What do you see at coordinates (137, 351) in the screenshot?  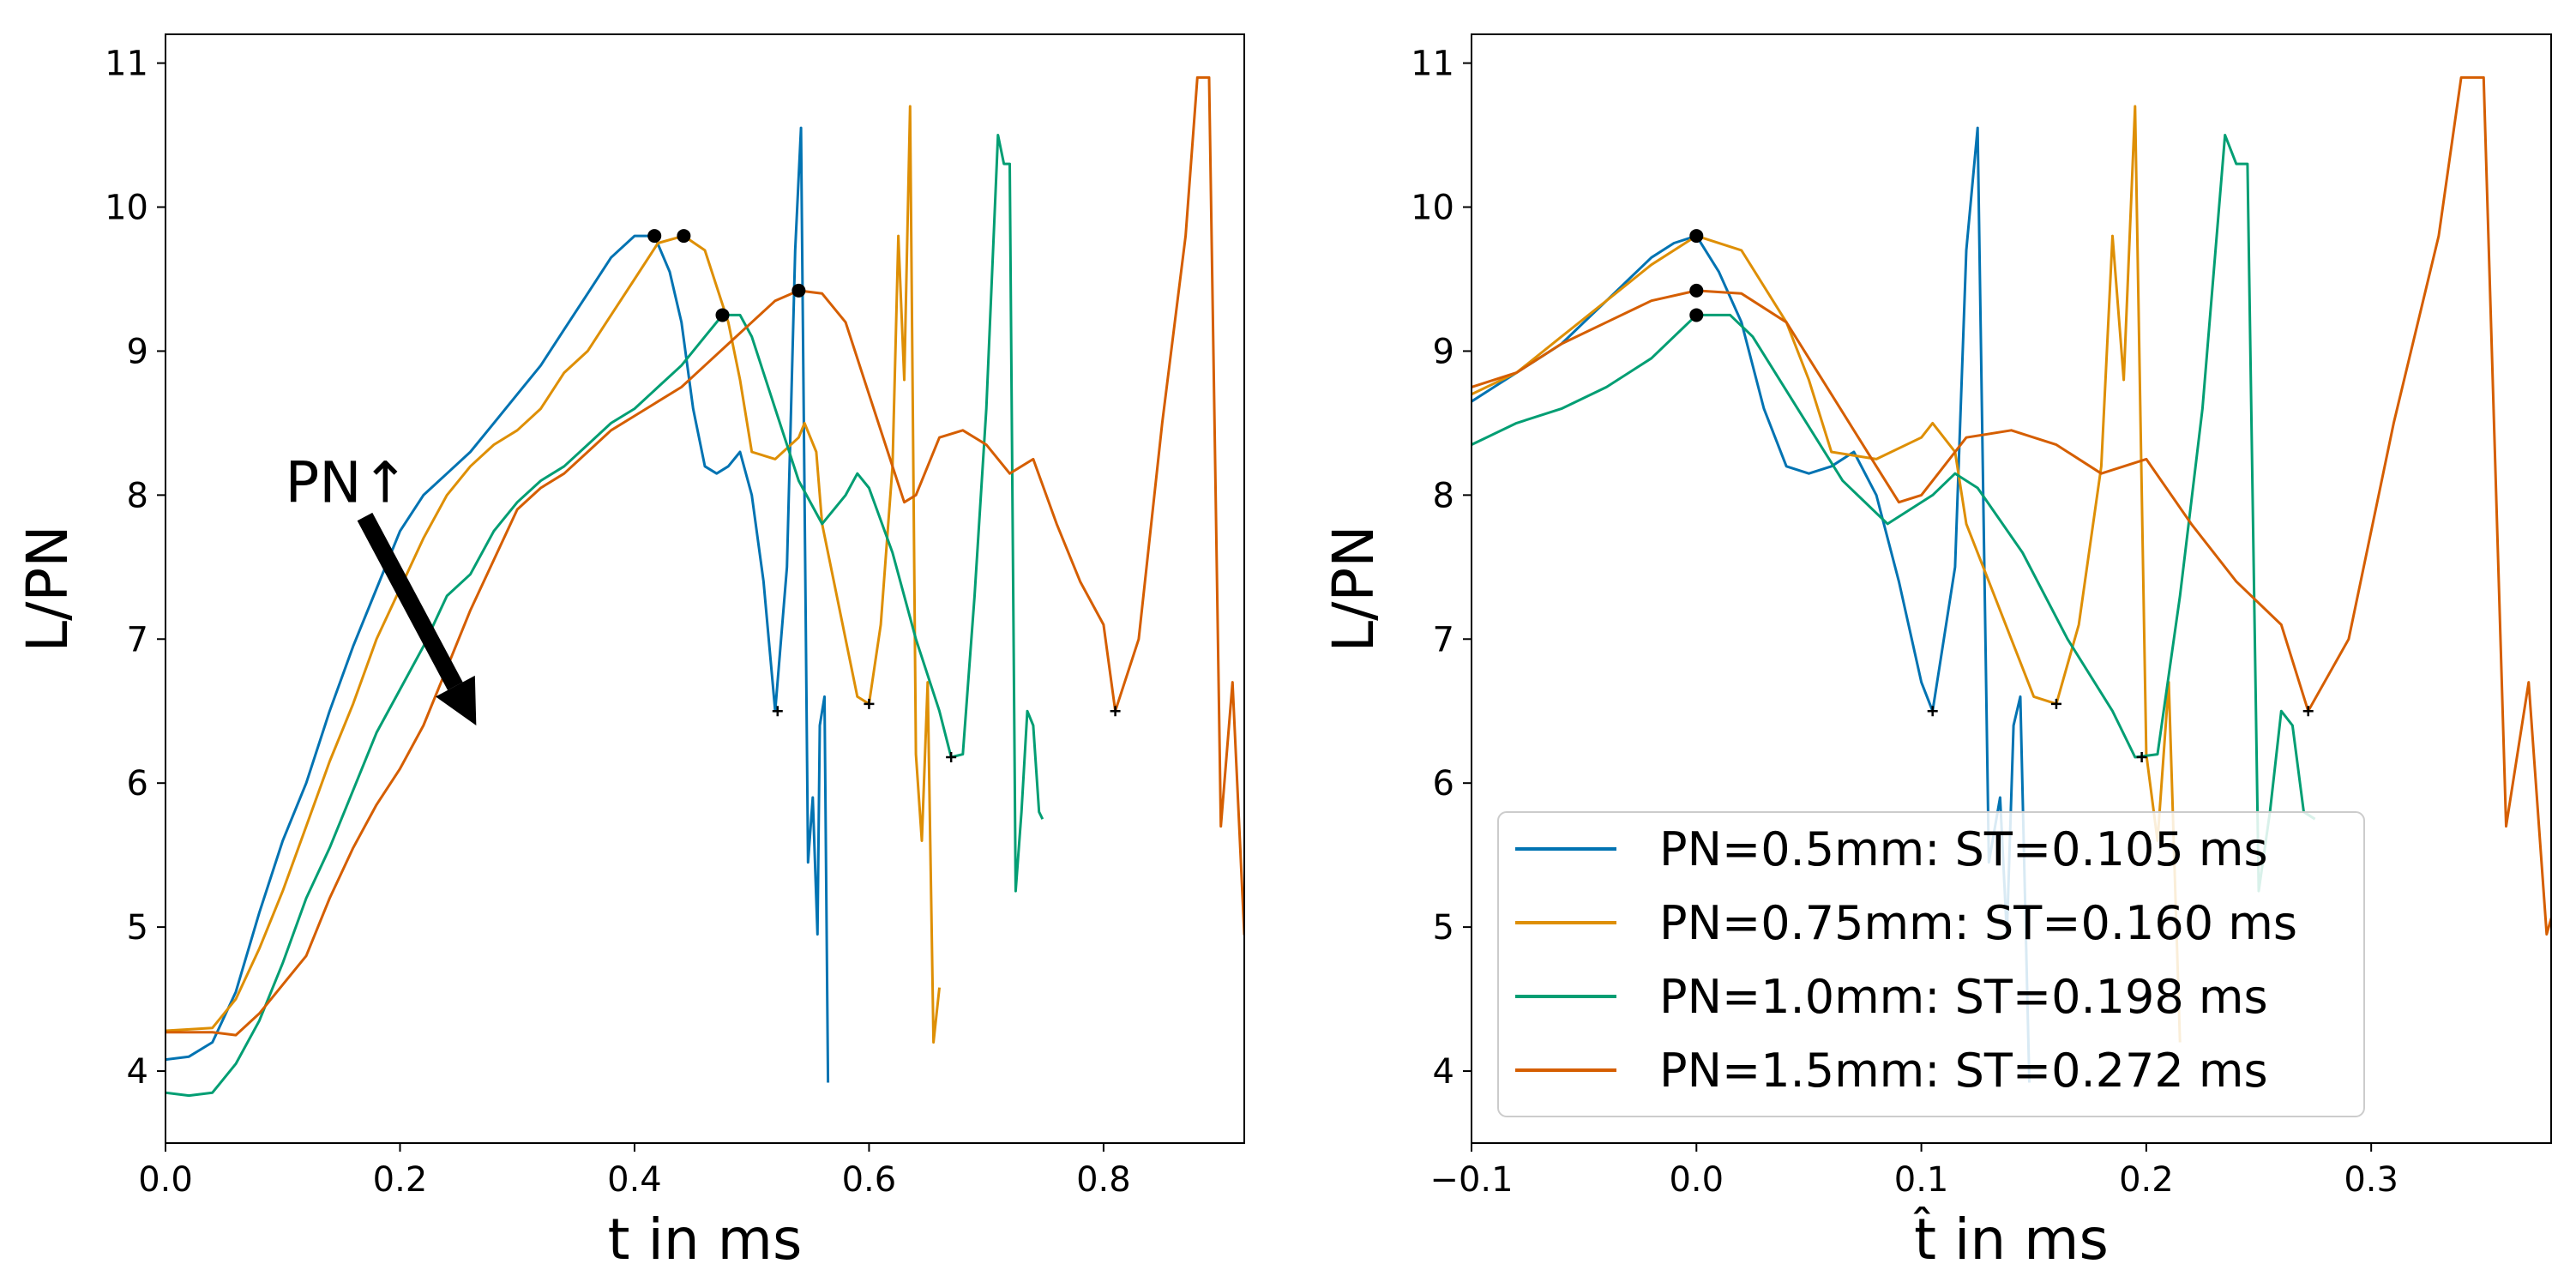 I see `left-y-tick-label: 9` at bounding box center [137, 351].